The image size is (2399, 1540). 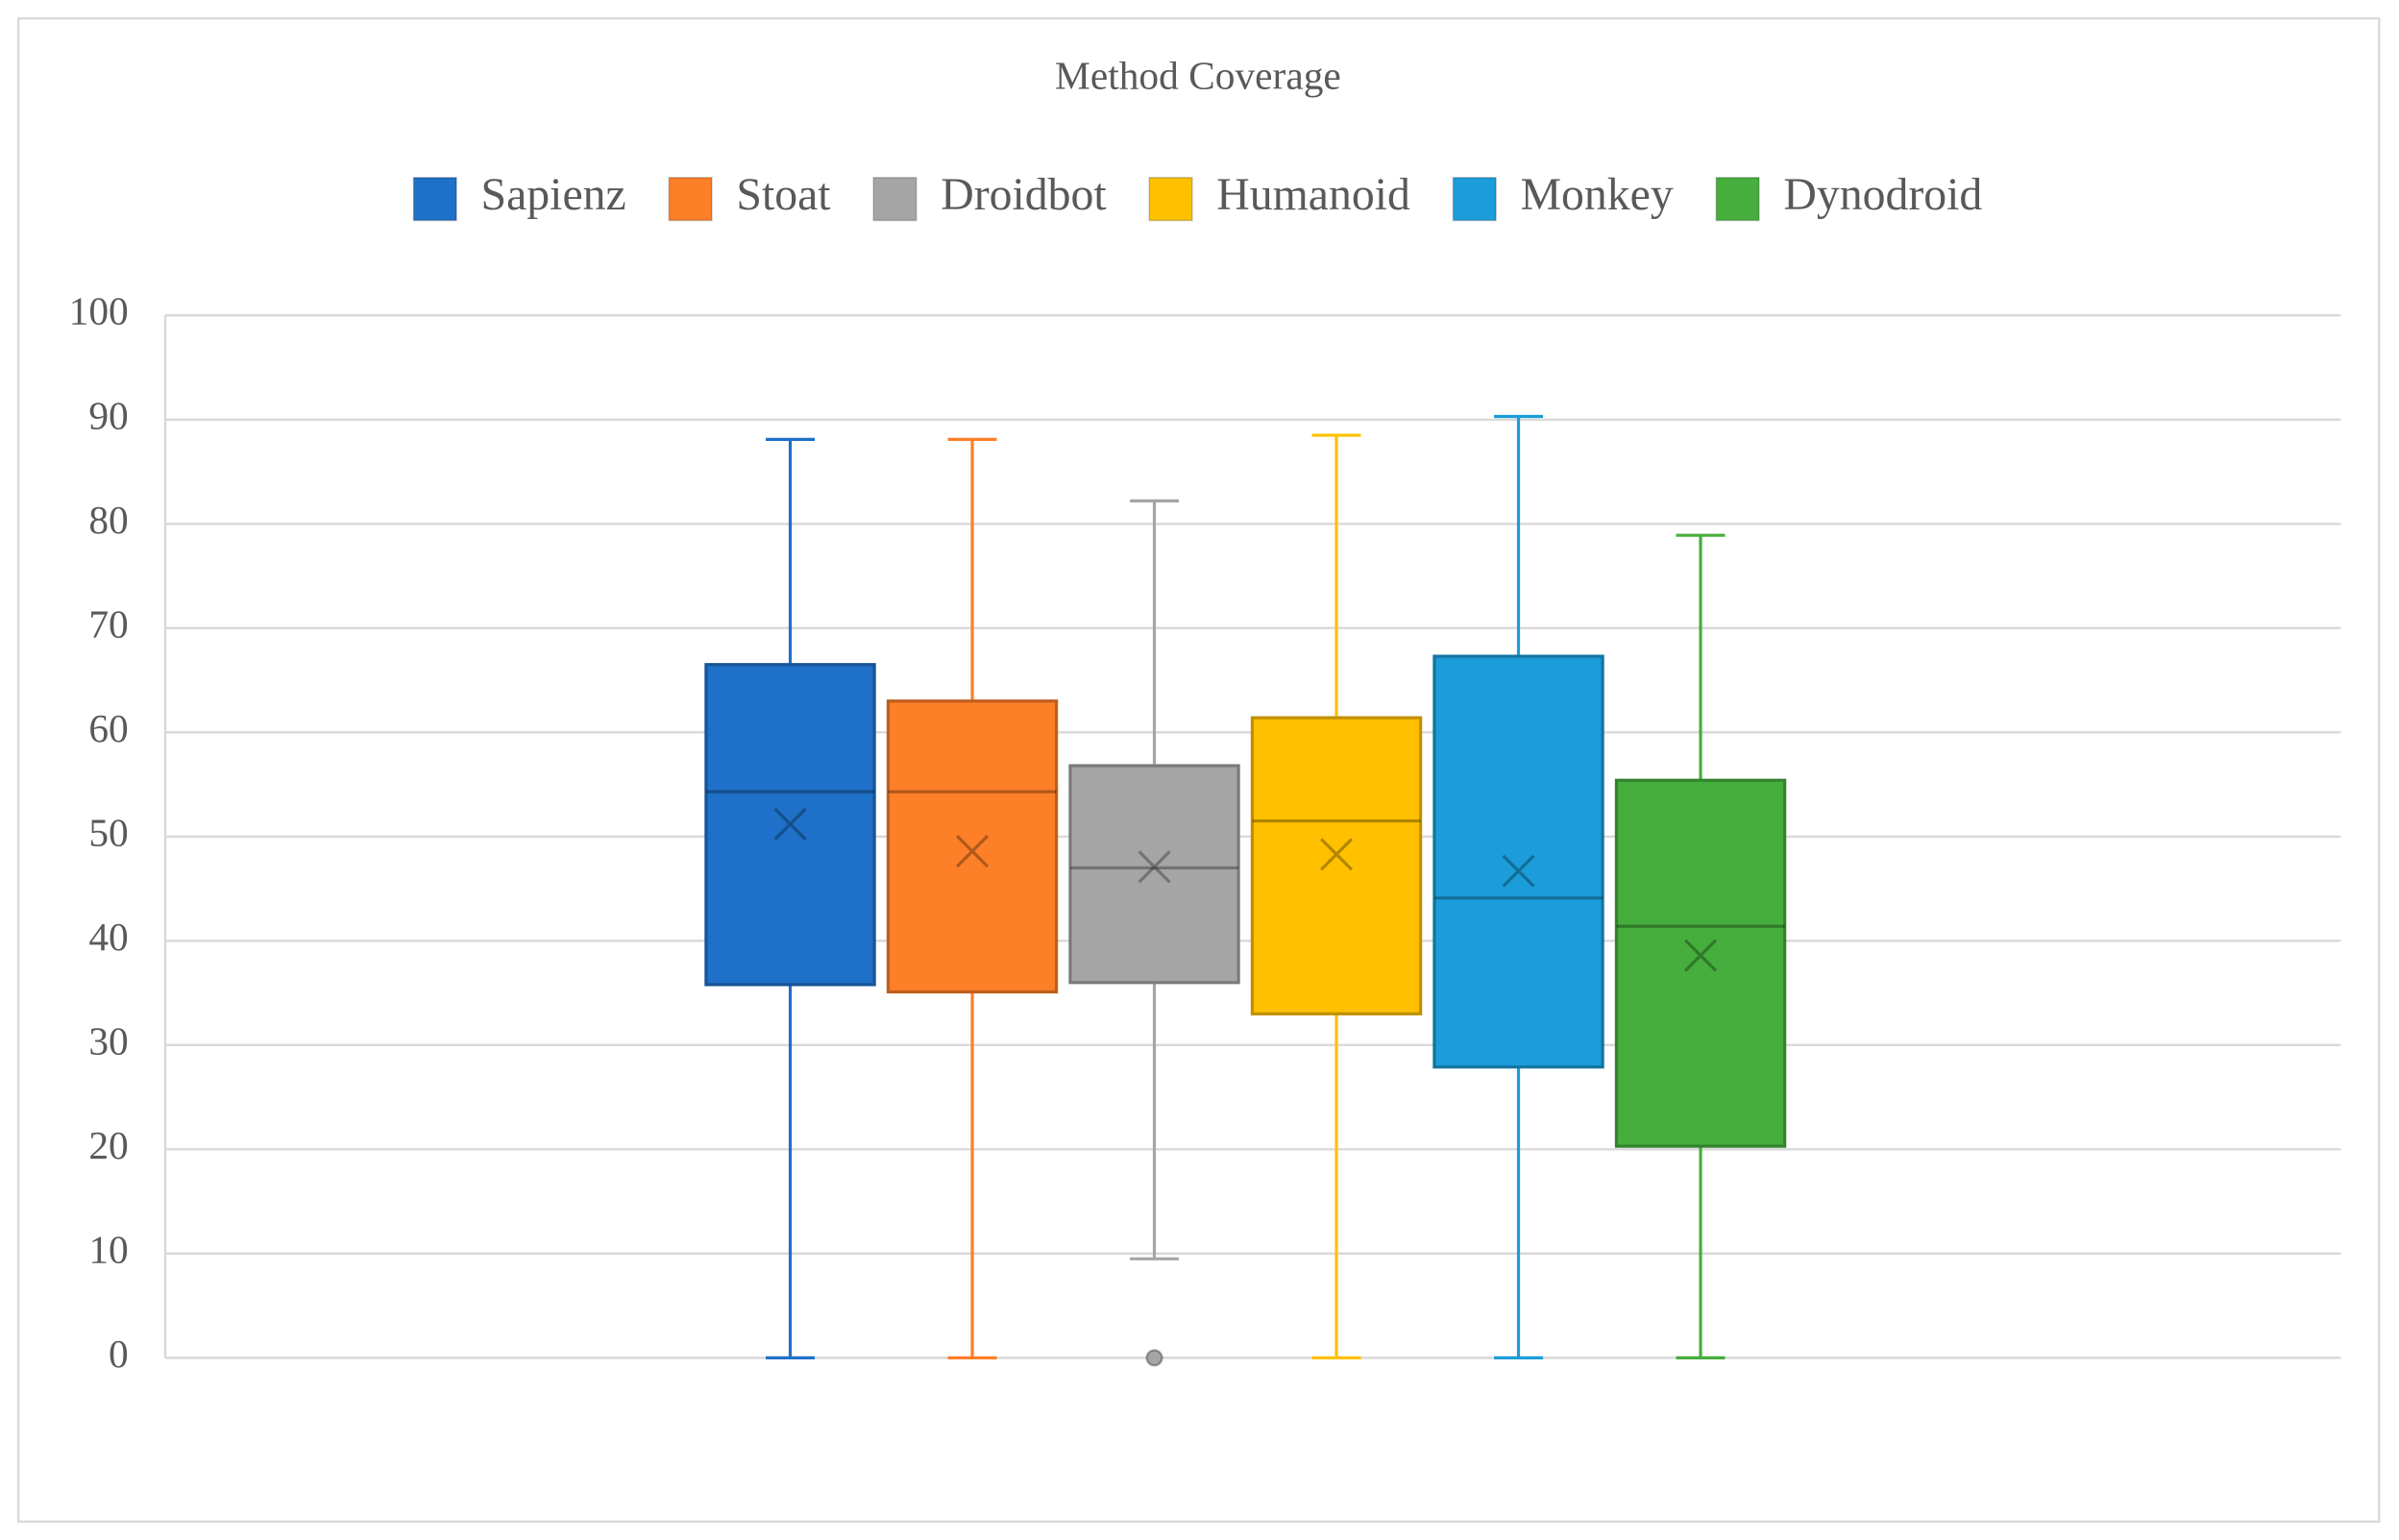 What do you see at coordinates (783, 195) in the screenshot?
I see `legend-label: Stoat` at bounding box center [783, 195].